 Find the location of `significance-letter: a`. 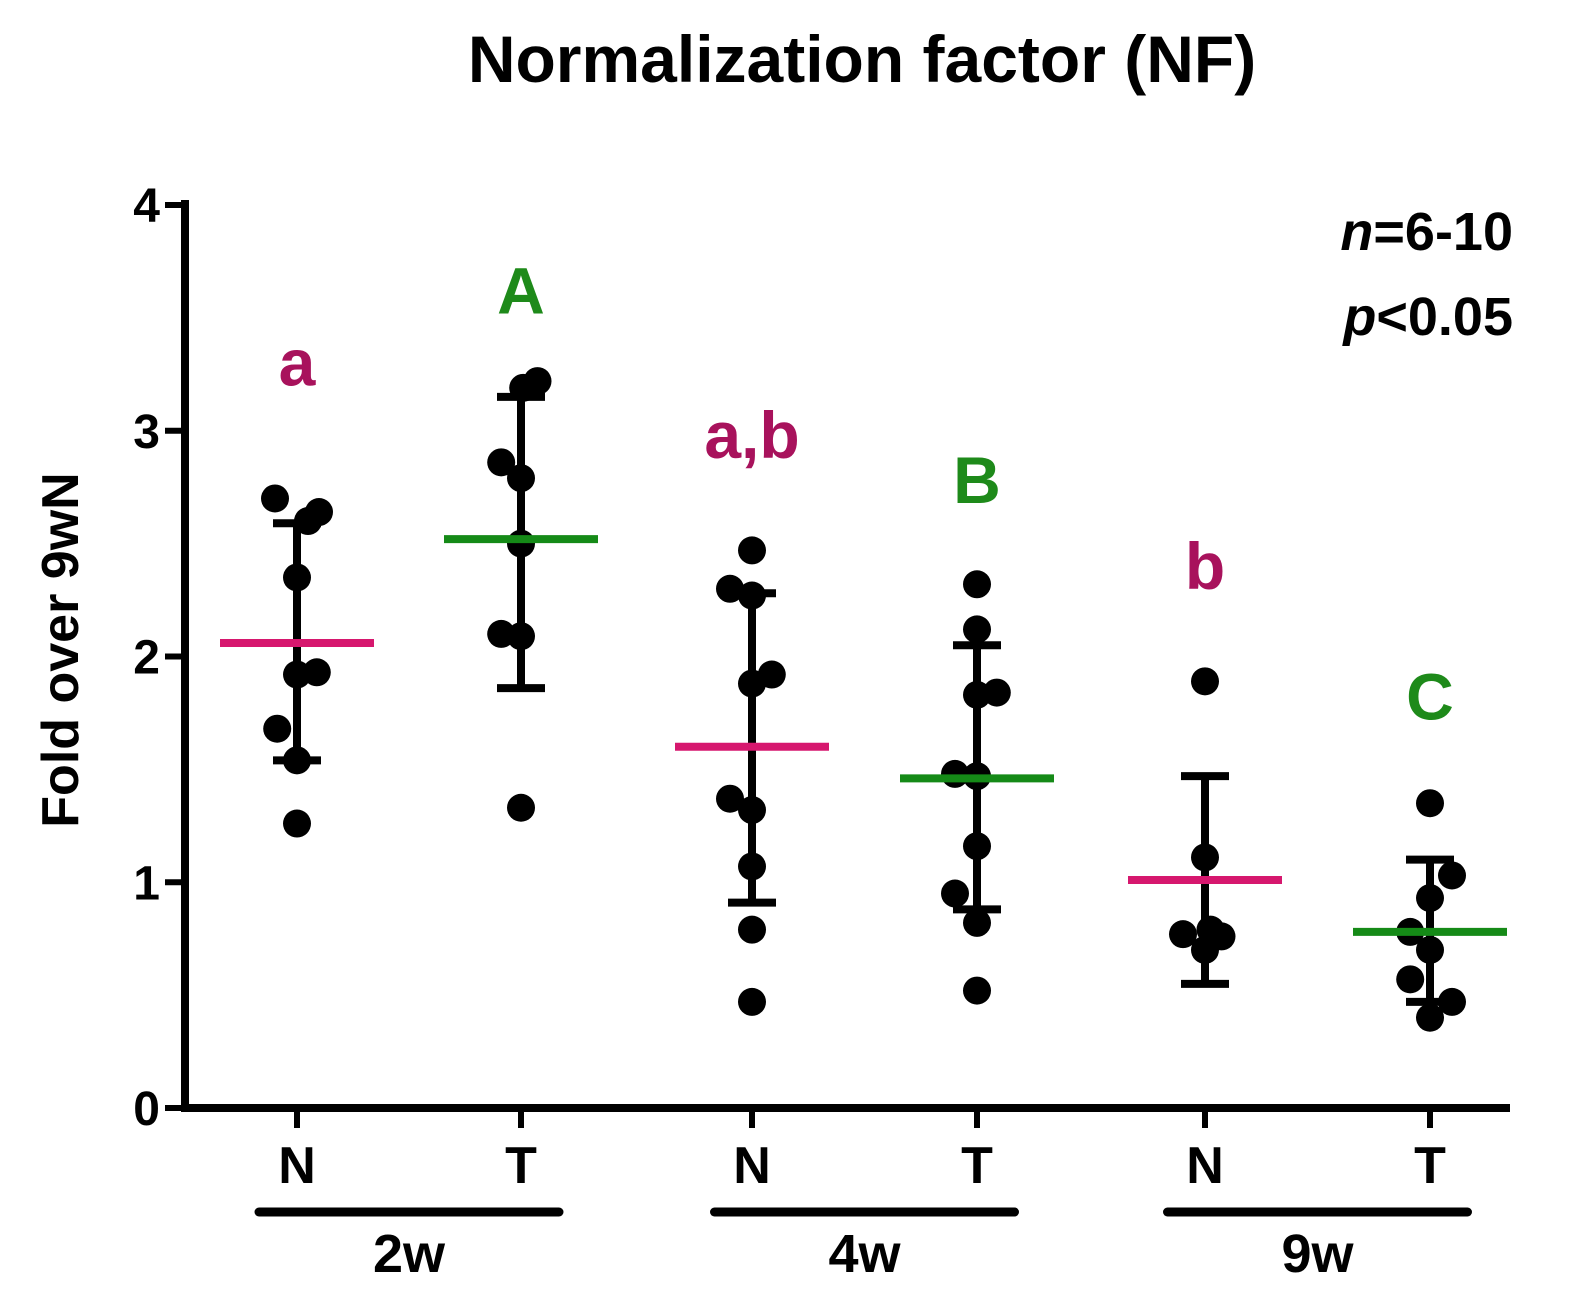

significance-letter: a is located at coordinates (298, 363).